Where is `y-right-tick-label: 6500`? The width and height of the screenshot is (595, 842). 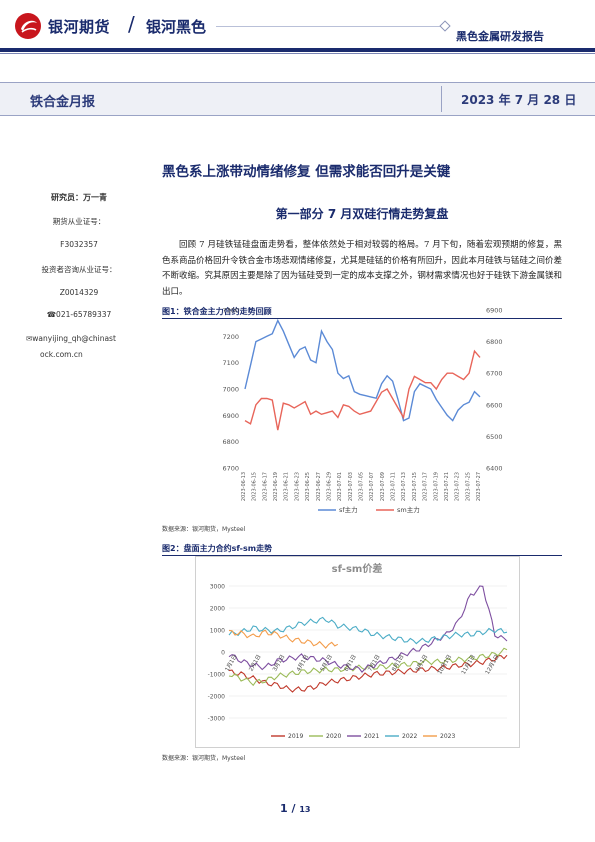
y-right-tick-label: 6500 is located at coordinates (494, 437).